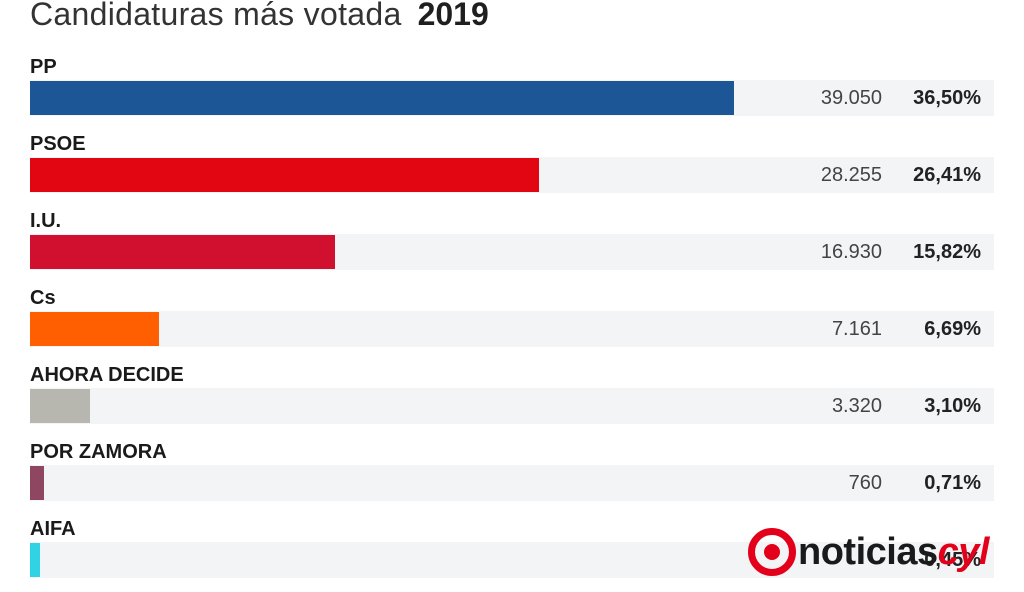 The width and height of the screenshot is (1024, 592). What do you see at coordinates (851, 252) in the screenshot?
I see `votes-label: 16.930` at bounding box center [851, 252].